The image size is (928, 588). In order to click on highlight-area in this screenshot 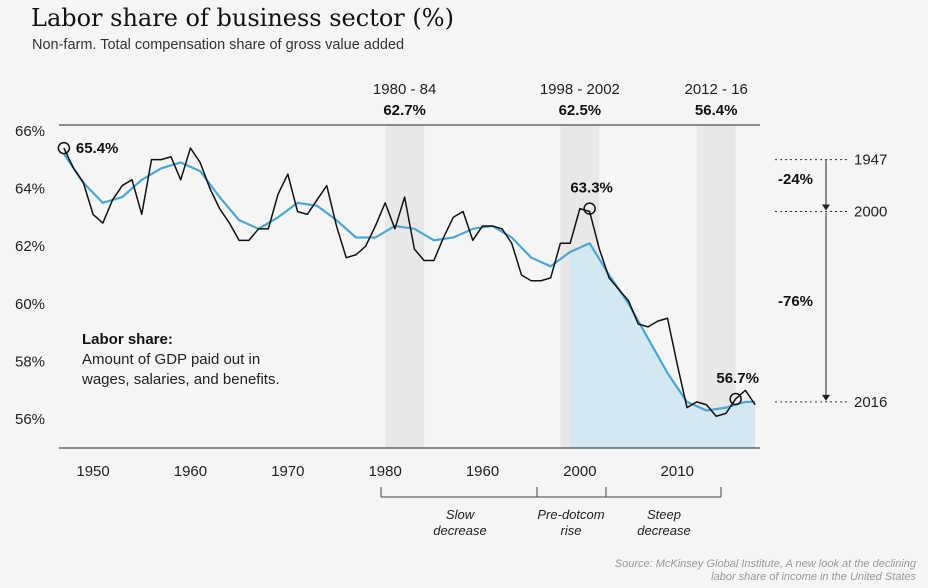, I will do `click(663, 345)`.